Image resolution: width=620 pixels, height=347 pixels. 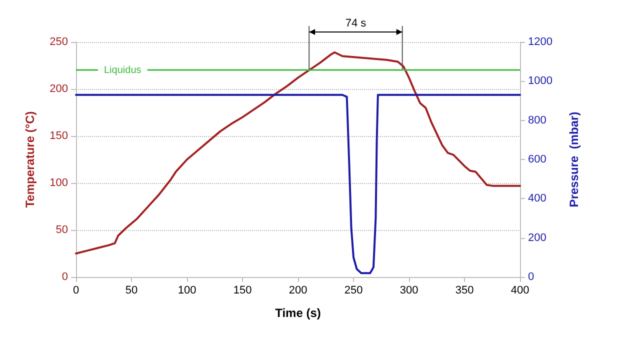 What do you see at coordinates (540, 81) in the screenshot?
I see `y2-tick-label: 1000` at bounding box center [540, 81].